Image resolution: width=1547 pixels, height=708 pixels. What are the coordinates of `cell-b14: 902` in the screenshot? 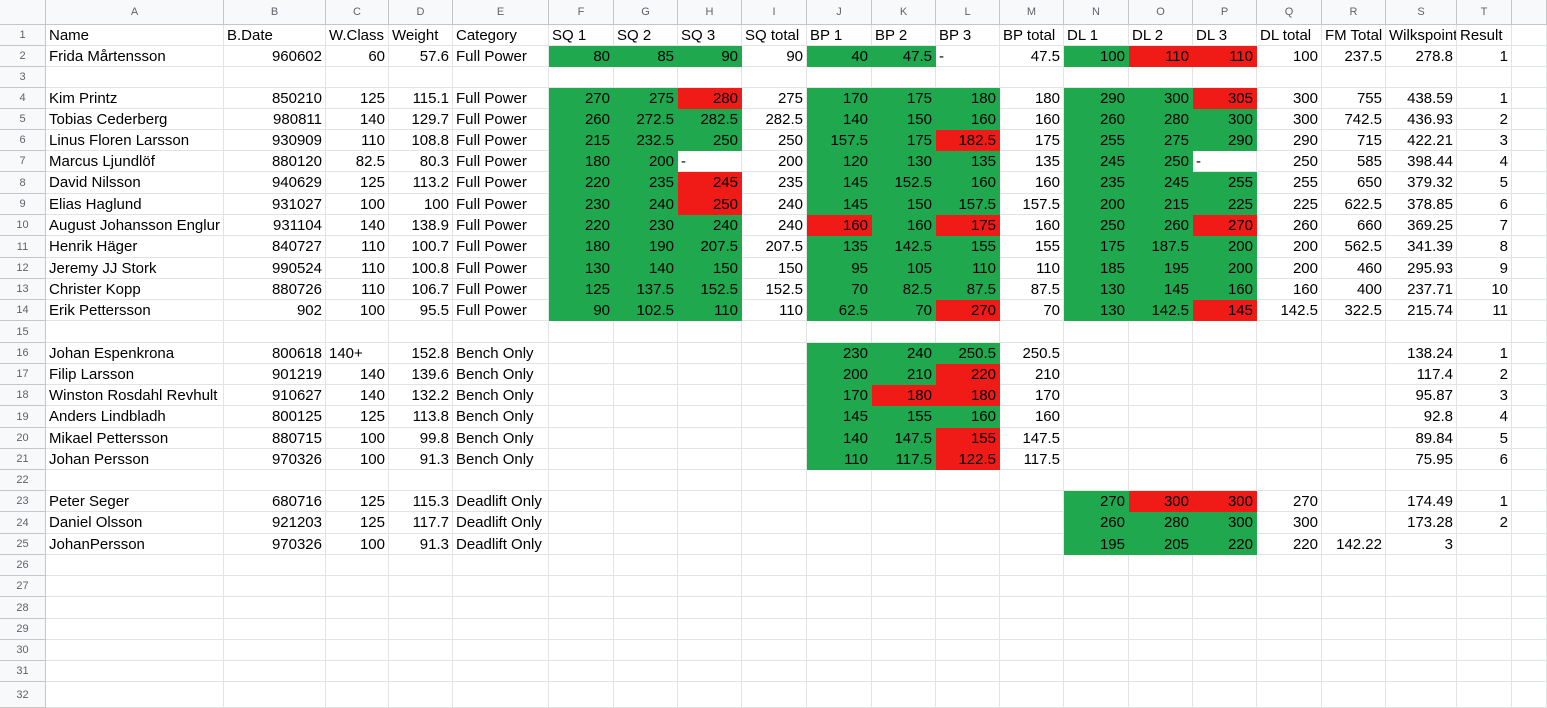 It's located at (275, 310).